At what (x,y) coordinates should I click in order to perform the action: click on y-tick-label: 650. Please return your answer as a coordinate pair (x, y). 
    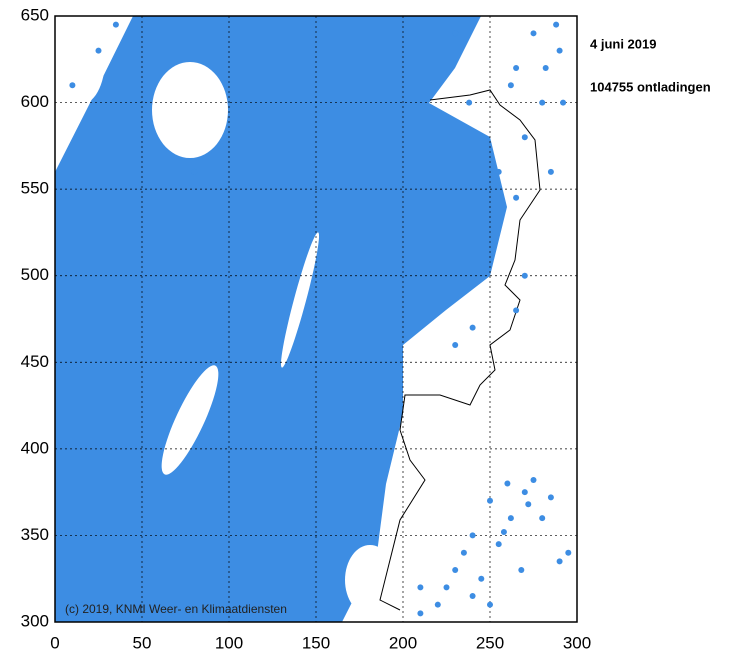
    Looking at the image, I should click on (35, 14).